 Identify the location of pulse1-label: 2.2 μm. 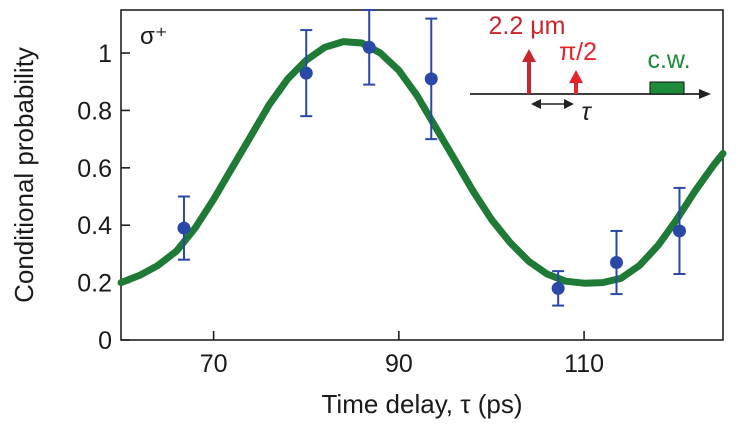
(527, 26).